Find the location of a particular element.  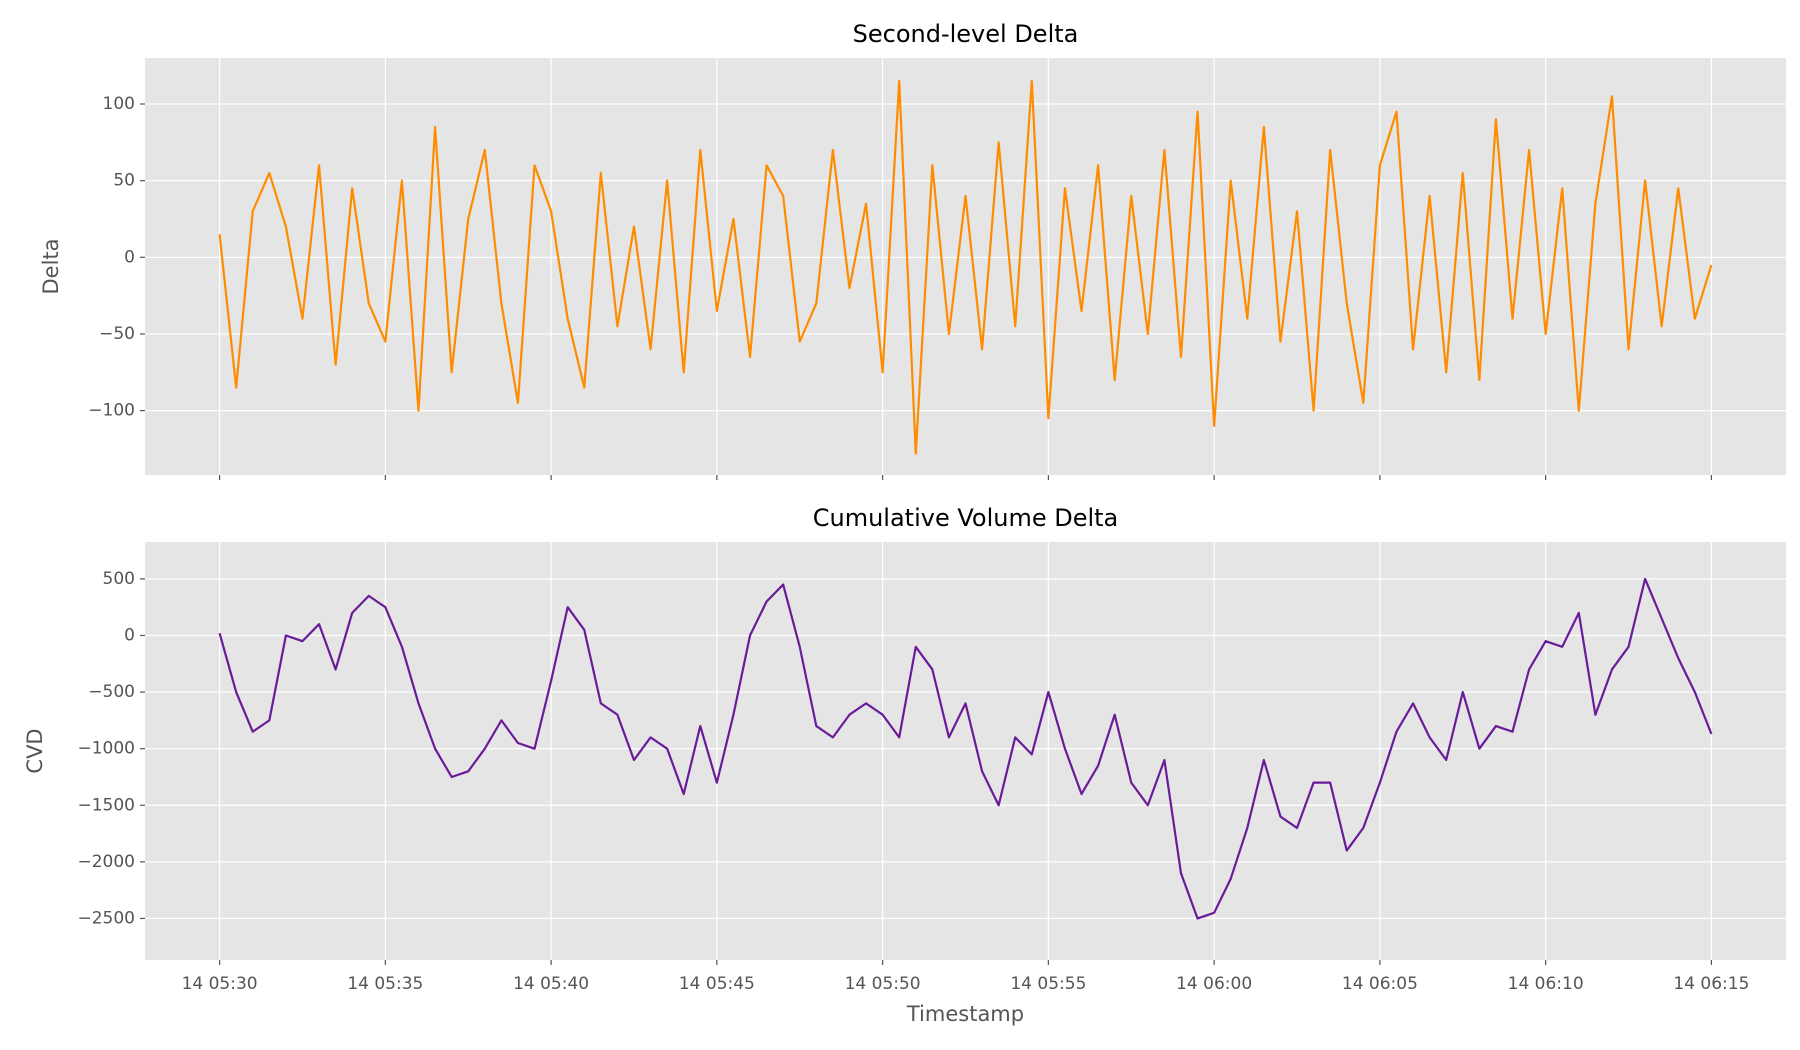

y-tick-label: −500 is located at coordinates (111, 692).